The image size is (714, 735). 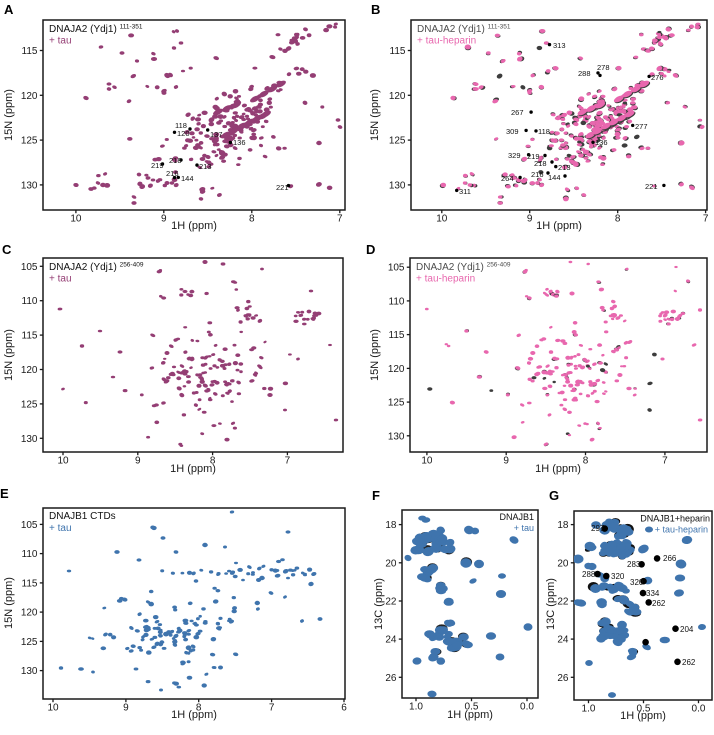 What do you see at coordinates (563, 563) in the screenshot?
I see `svg-text: 20` at bounding box center [563, 563].